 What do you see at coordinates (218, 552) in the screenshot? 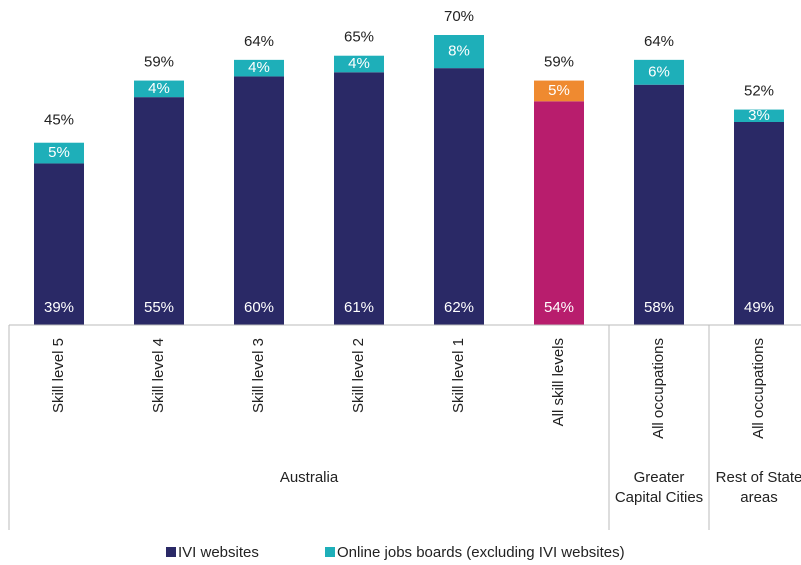
I see `legend-label: IVI websites` at bounding box center [218, 552].